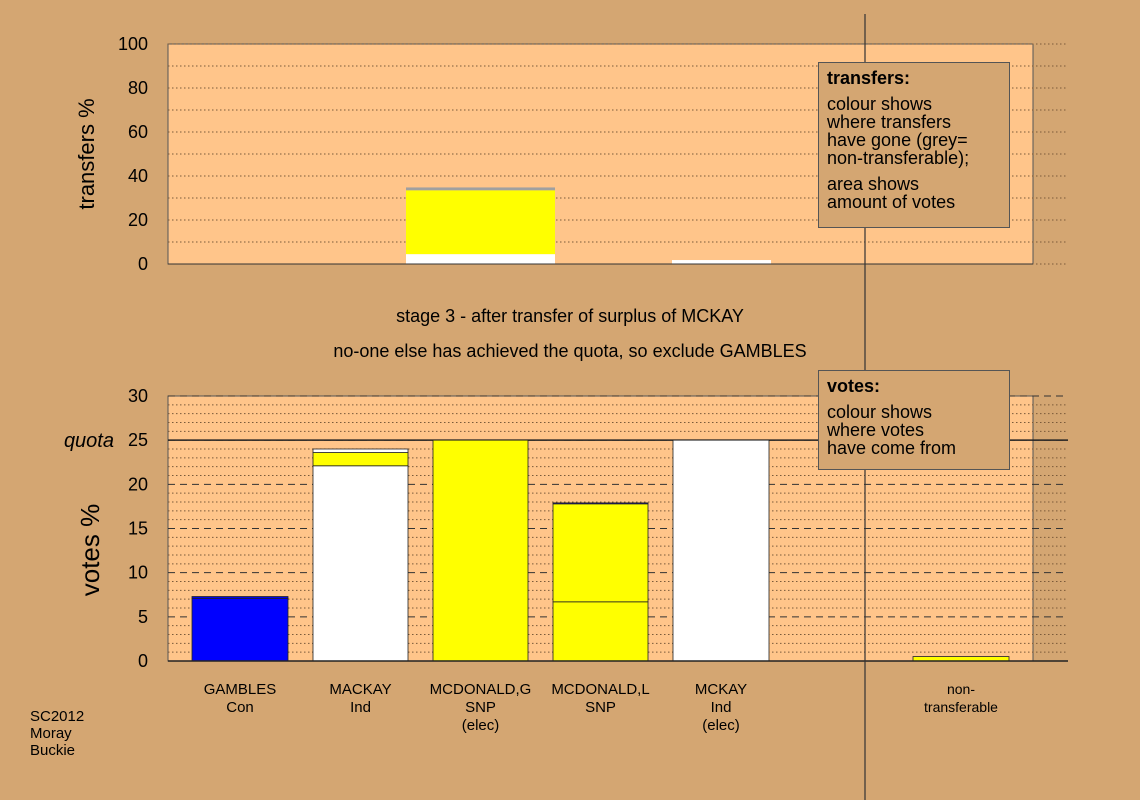 The image size is (1140, 800). I want to click on transfers-legend-line: non-transferable);, so click(898, 158).